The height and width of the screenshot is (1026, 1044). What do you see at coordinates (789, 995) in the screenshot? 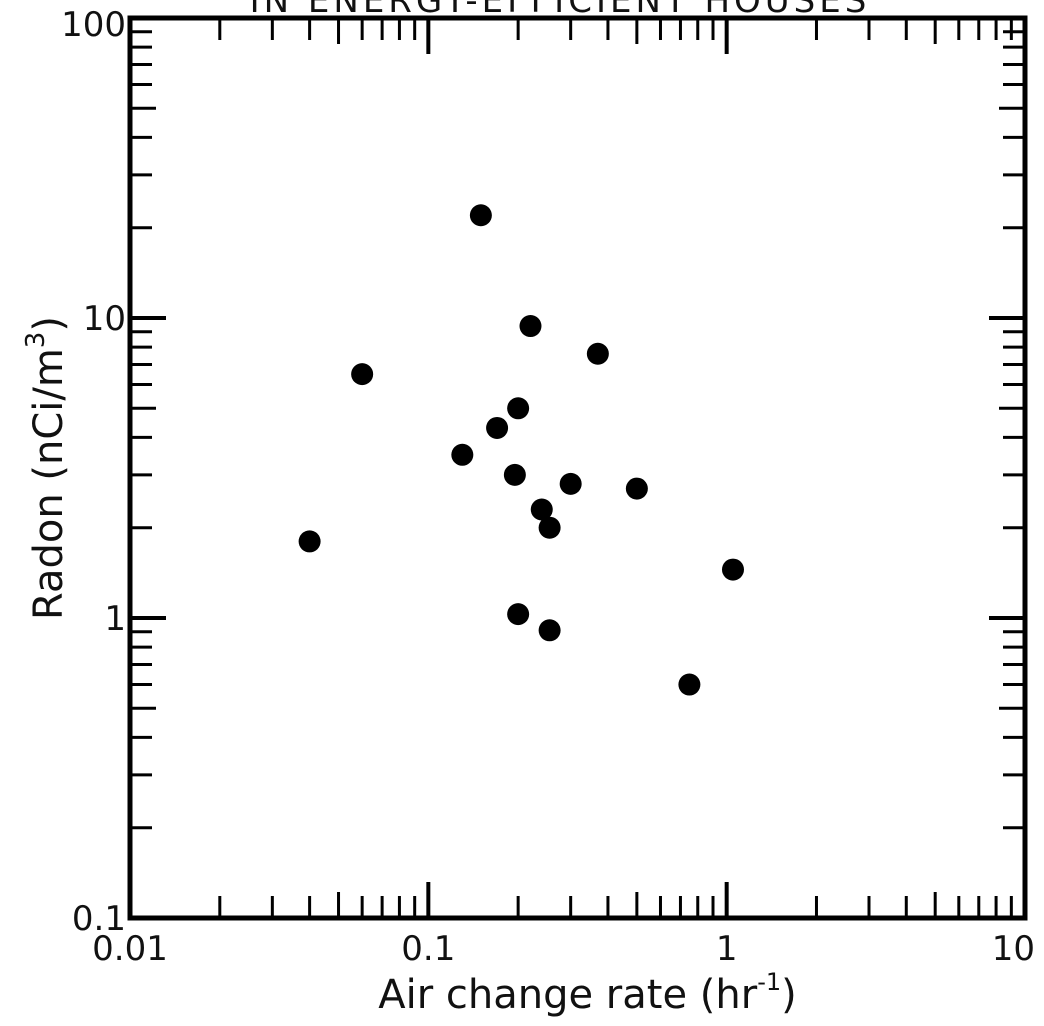
I see `x-axis-label-end: )` at bounding box center [789, 995].